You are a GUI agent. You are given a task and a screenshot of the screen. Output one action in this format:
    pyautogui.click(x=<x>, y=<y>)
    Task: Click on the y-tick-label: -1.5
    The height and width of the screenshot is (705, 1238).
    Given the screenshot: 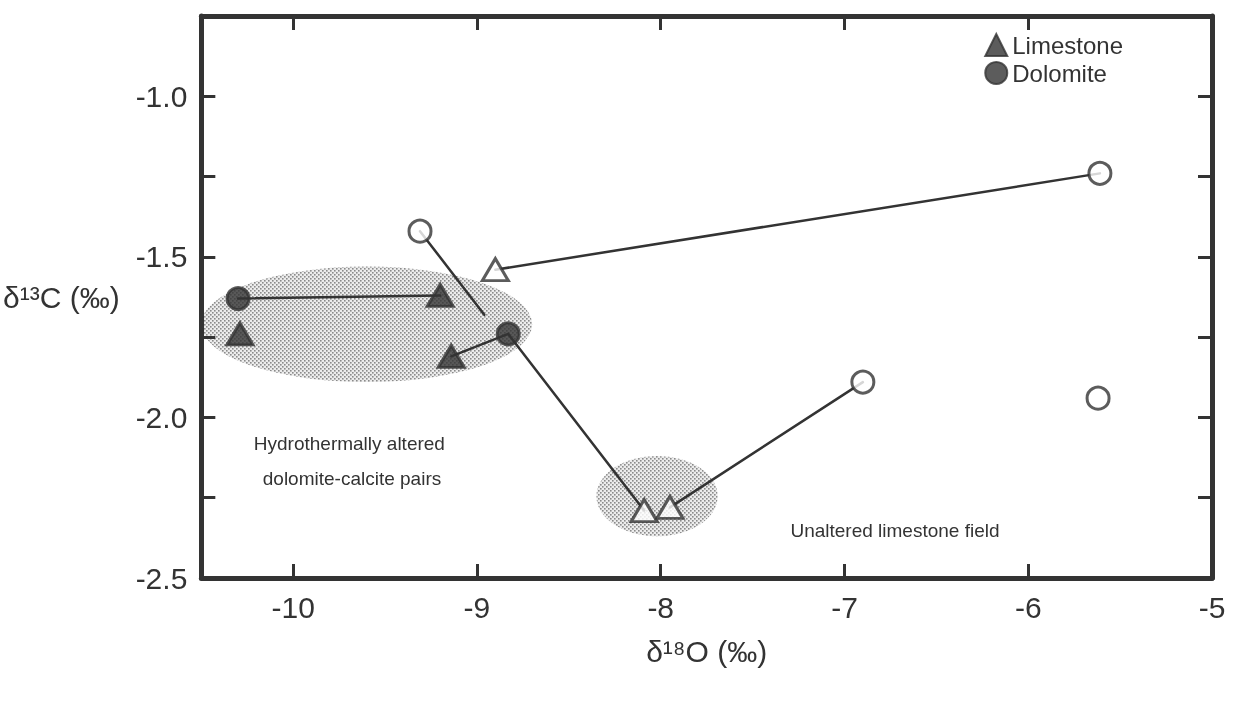 What is the action you would take?
    pyautogui.click(x=161, y=257)
    